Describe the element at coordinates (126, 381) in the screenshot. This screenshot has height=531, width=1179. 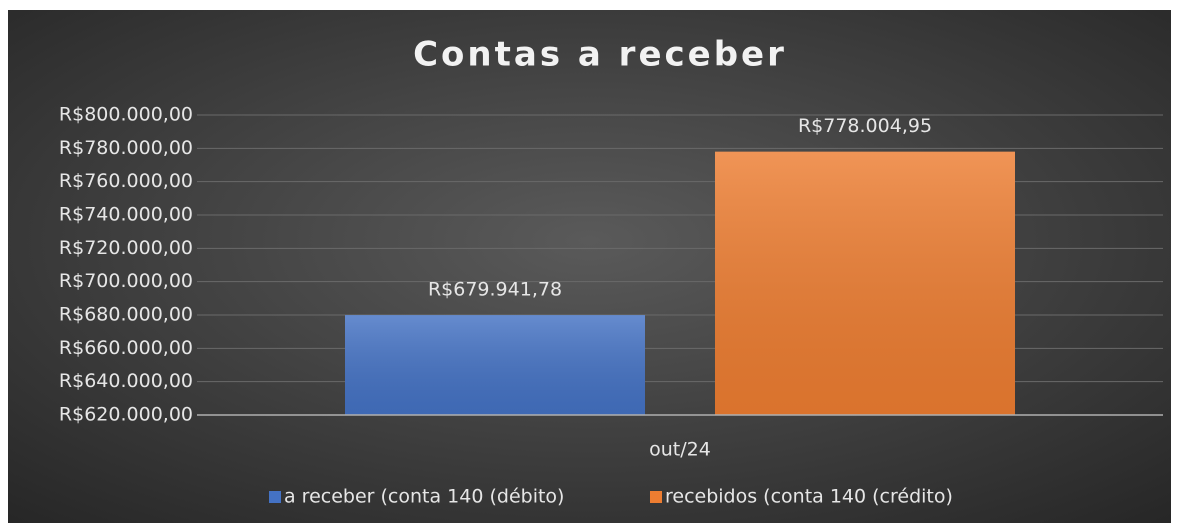
I see `y-tick-label: R$640.000,00` at that location.